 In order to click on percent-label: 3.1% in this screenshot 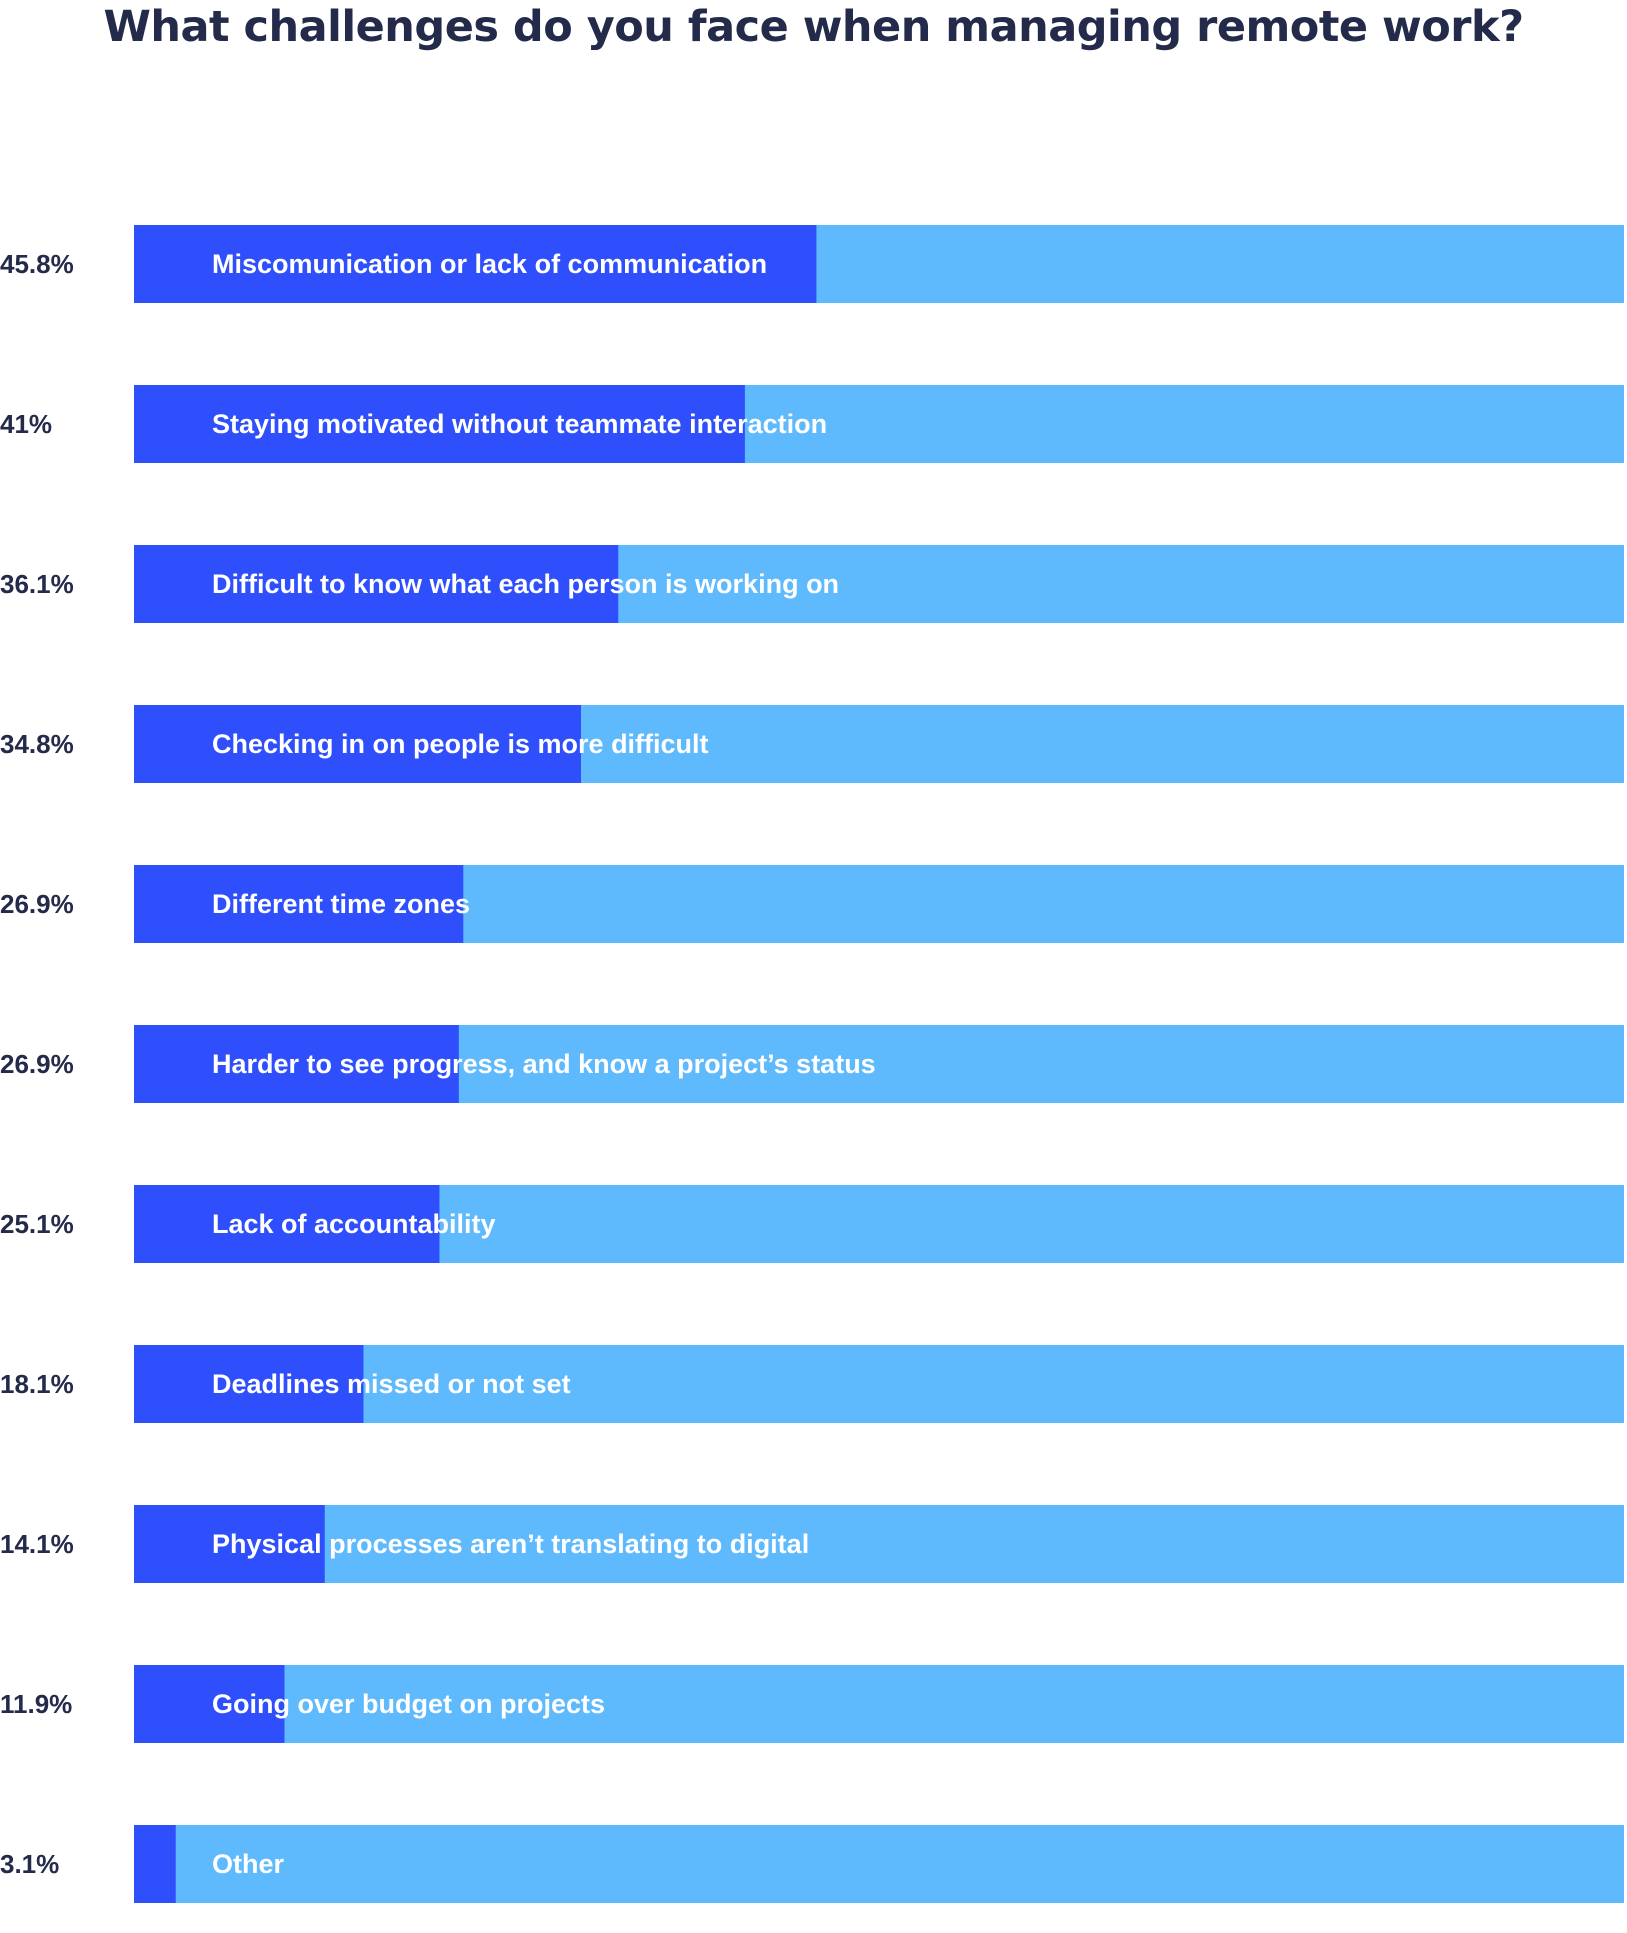, I will do `click(29, 1864)`.